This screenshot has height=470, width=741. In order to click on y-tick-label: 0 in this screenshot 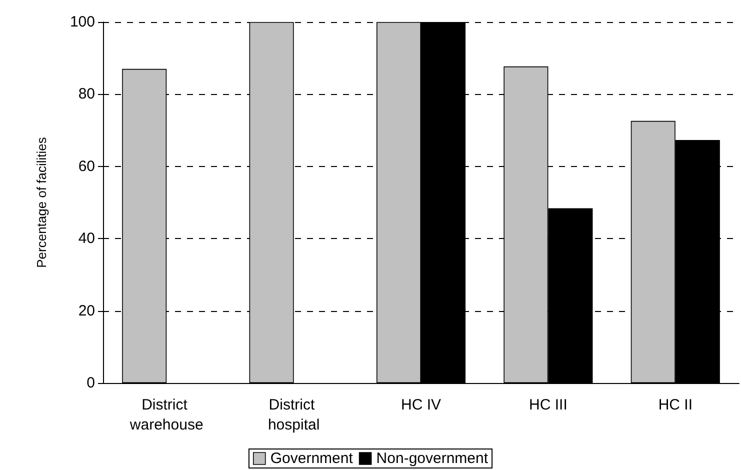, I will do `click(90, 383)`.